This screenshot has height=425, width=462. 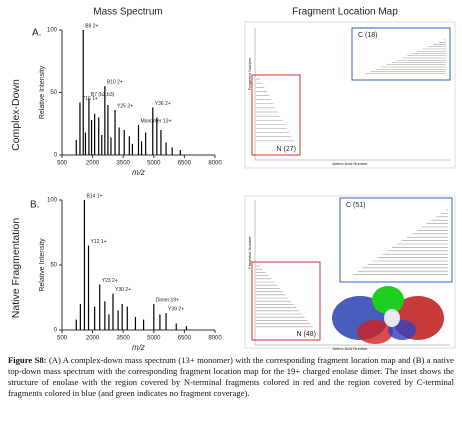 I want to click on side-label: Complex-Down, so click(x=16, y=115).